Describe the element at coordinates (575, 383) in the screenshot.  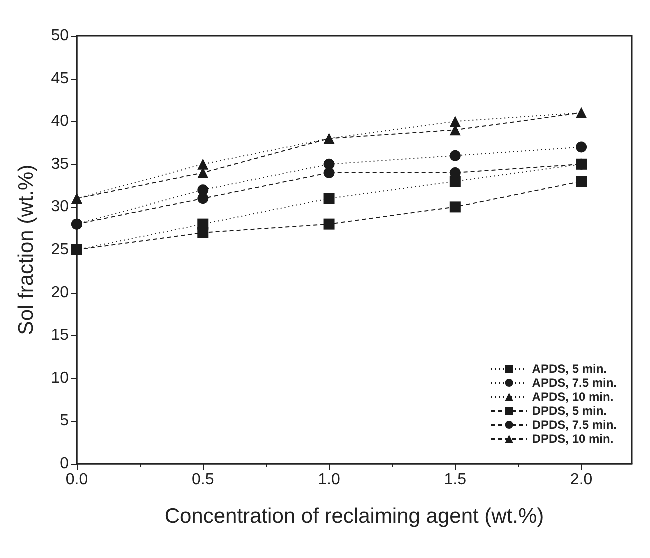
I see `legend-label: APDS, 7.5 min.` at that location.